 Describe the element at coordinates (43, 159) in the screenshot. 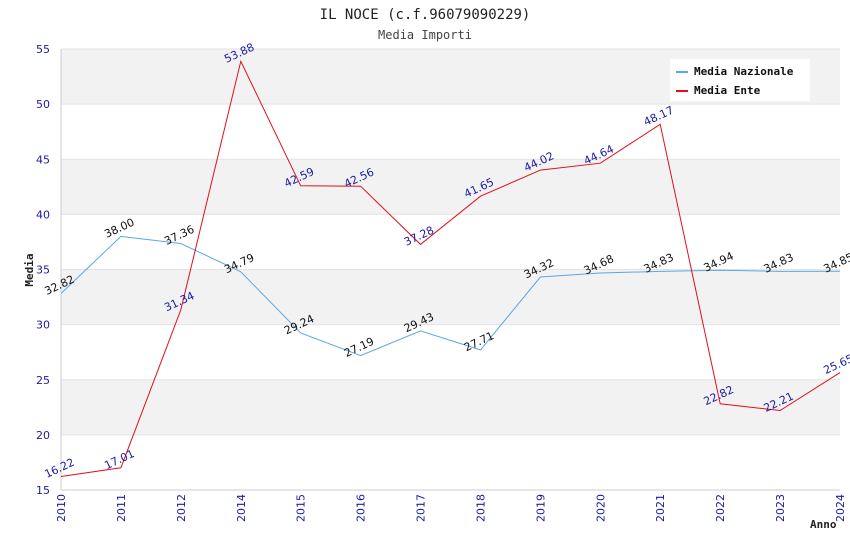

I see `y-tick-label: 45` at that location.